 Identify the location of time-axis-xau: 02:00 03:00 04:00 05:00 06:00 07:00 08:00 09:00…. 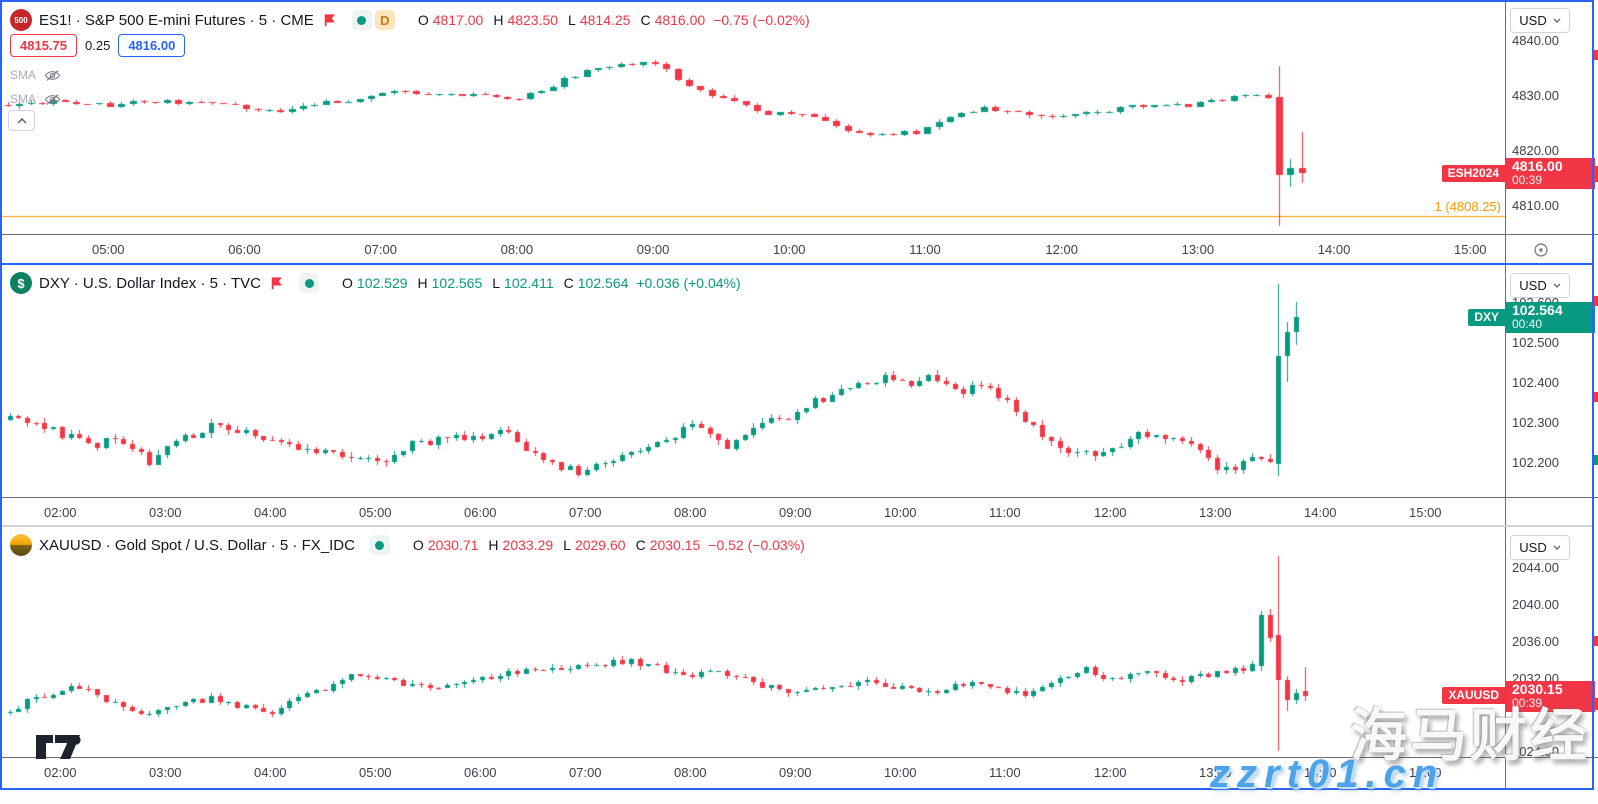
(752, 772).